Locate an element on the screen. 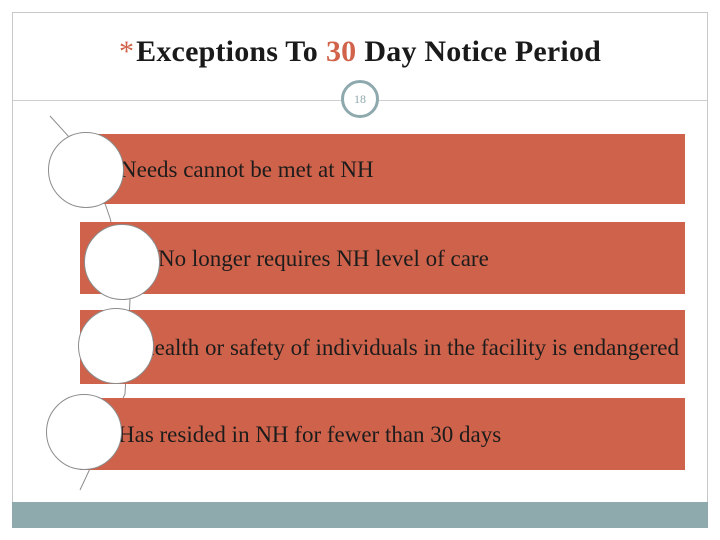  exception-item-1: Needs cannot be met at NH is located at coordinates (382, 169).